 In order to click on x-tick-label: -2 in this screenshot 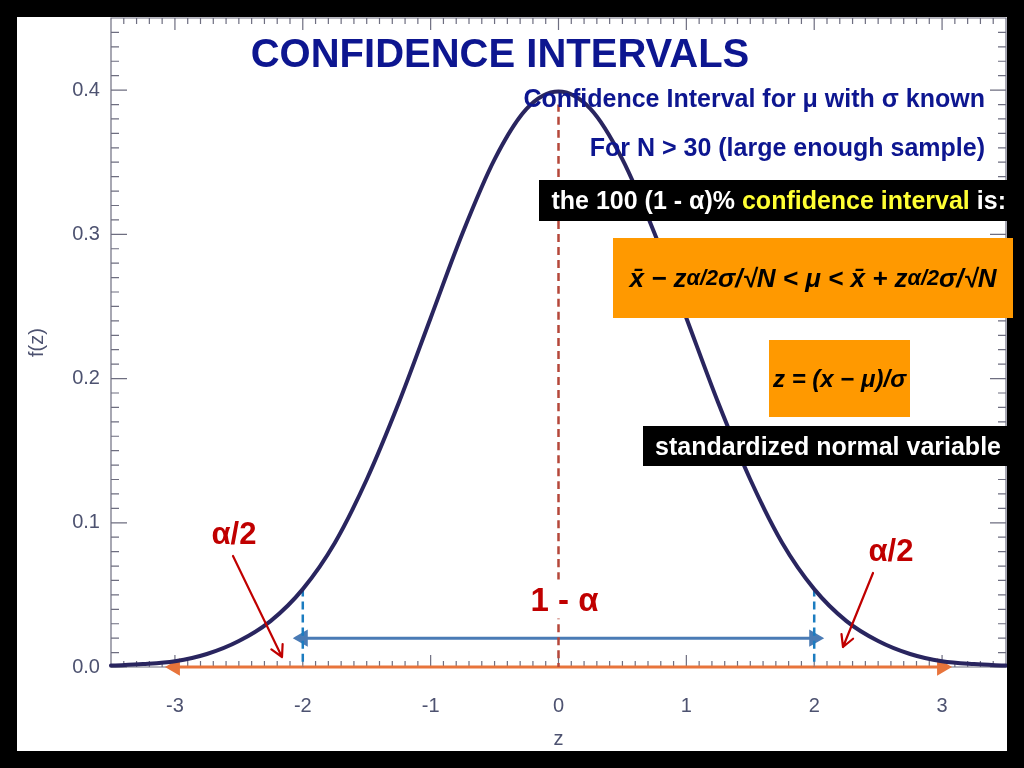, I will do `click(302, 704)`.